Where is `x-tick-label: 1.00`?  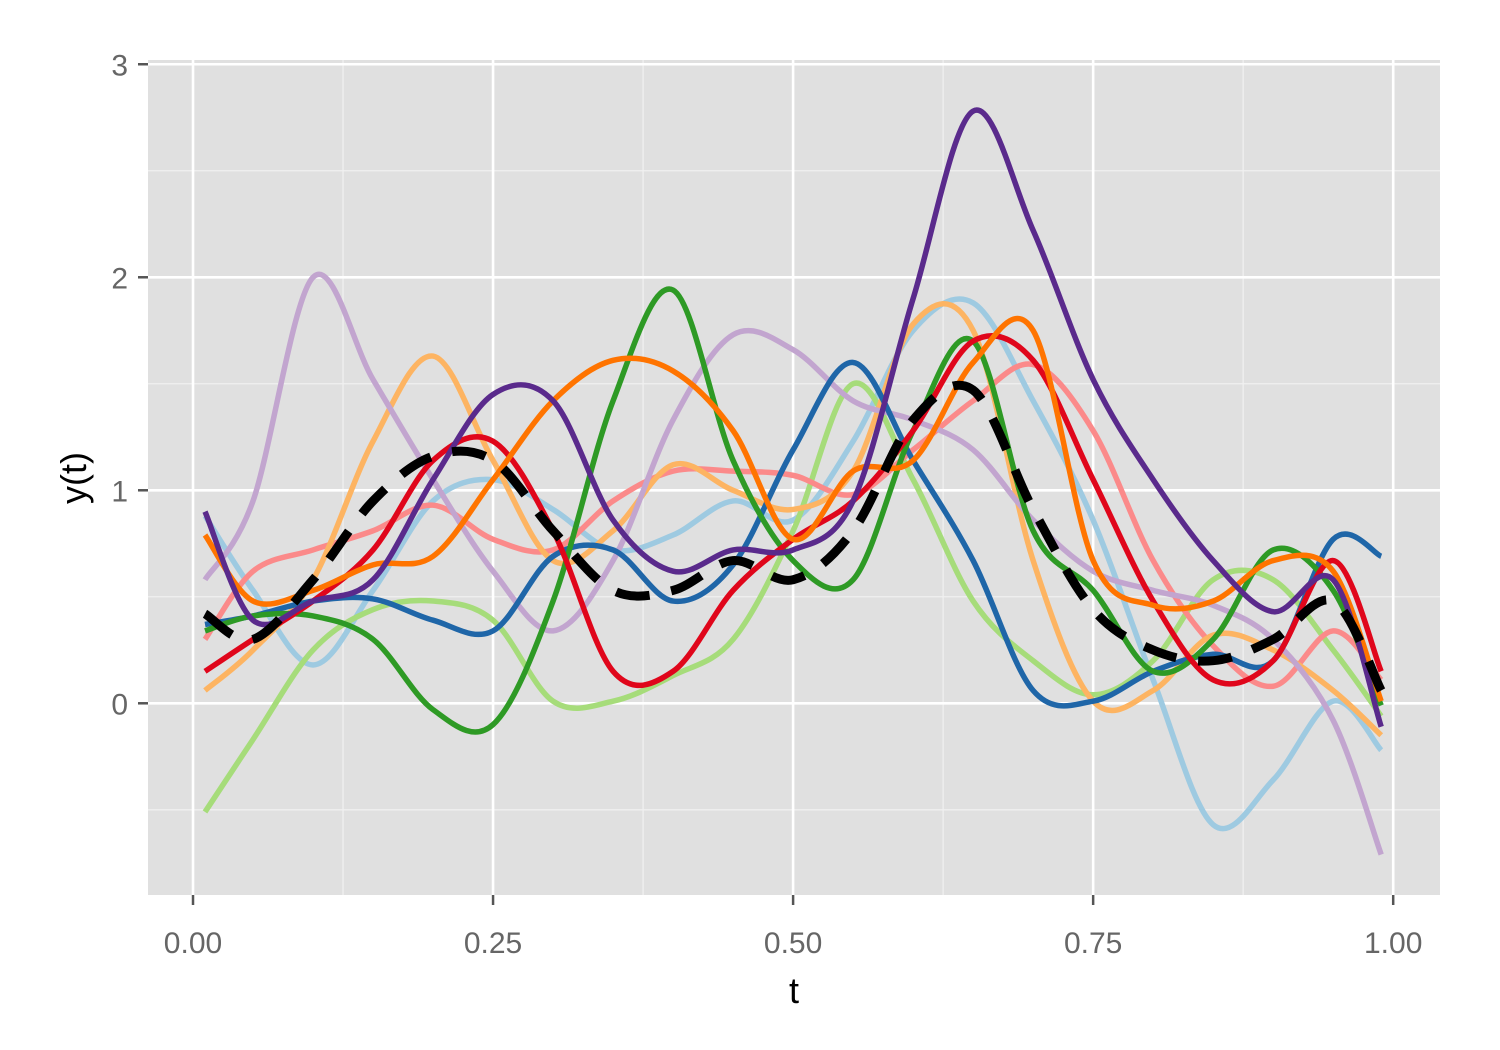
x-tick-label: 1.00 is located at coordinates (1393, 943).